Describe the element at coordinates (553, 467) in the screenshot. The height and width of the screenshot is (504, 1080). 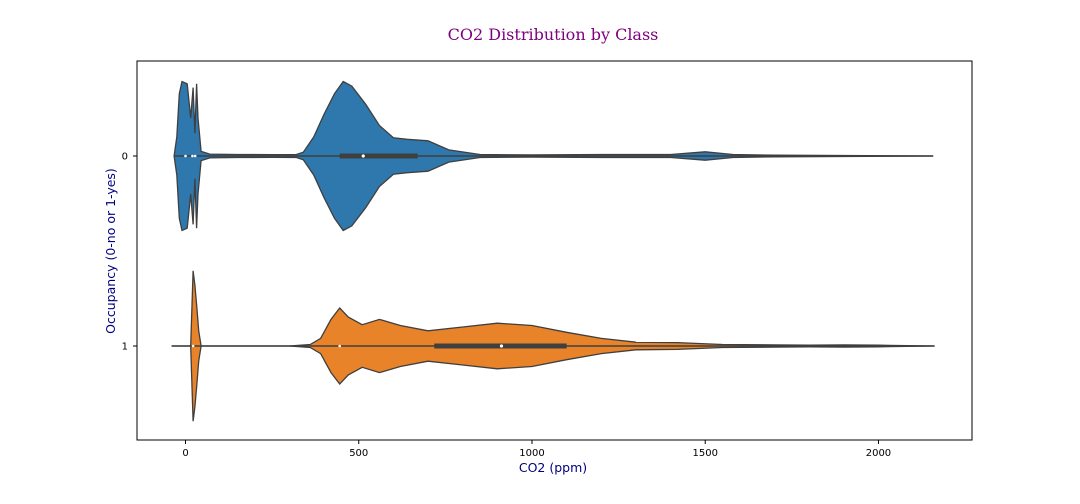
I see `x-axis-label: CO2 (ppm)` at that location.